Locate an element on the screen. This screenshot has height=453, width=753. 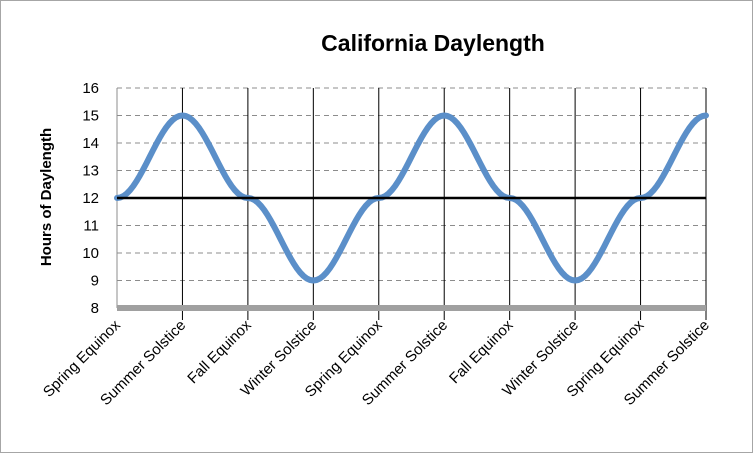
y-tick-labels: 8 9 10 11 12 13 14 15 16 is located at coordinates (90, 198).